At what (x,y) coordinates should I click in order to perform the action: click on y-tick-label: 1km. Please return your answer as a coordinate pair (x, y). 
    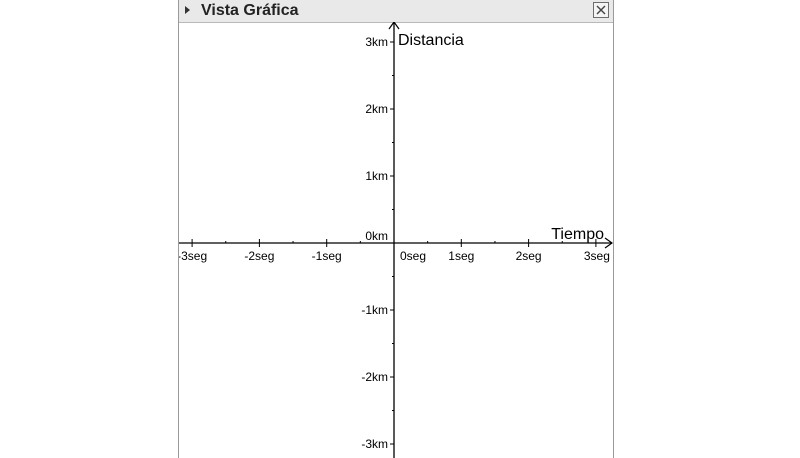
    Looking at the image, I should click on (376, 176).